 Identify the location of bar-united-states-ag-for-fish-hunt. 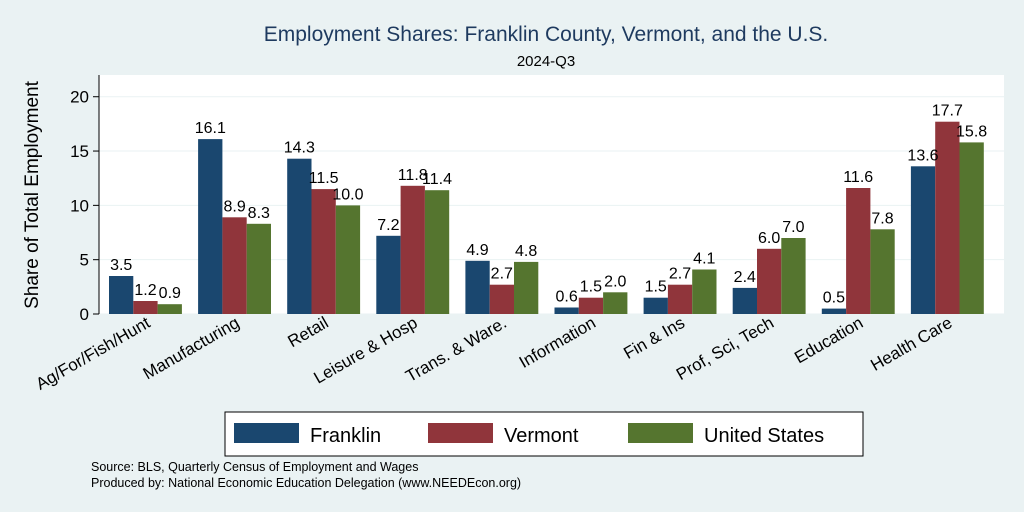
(169, 309).